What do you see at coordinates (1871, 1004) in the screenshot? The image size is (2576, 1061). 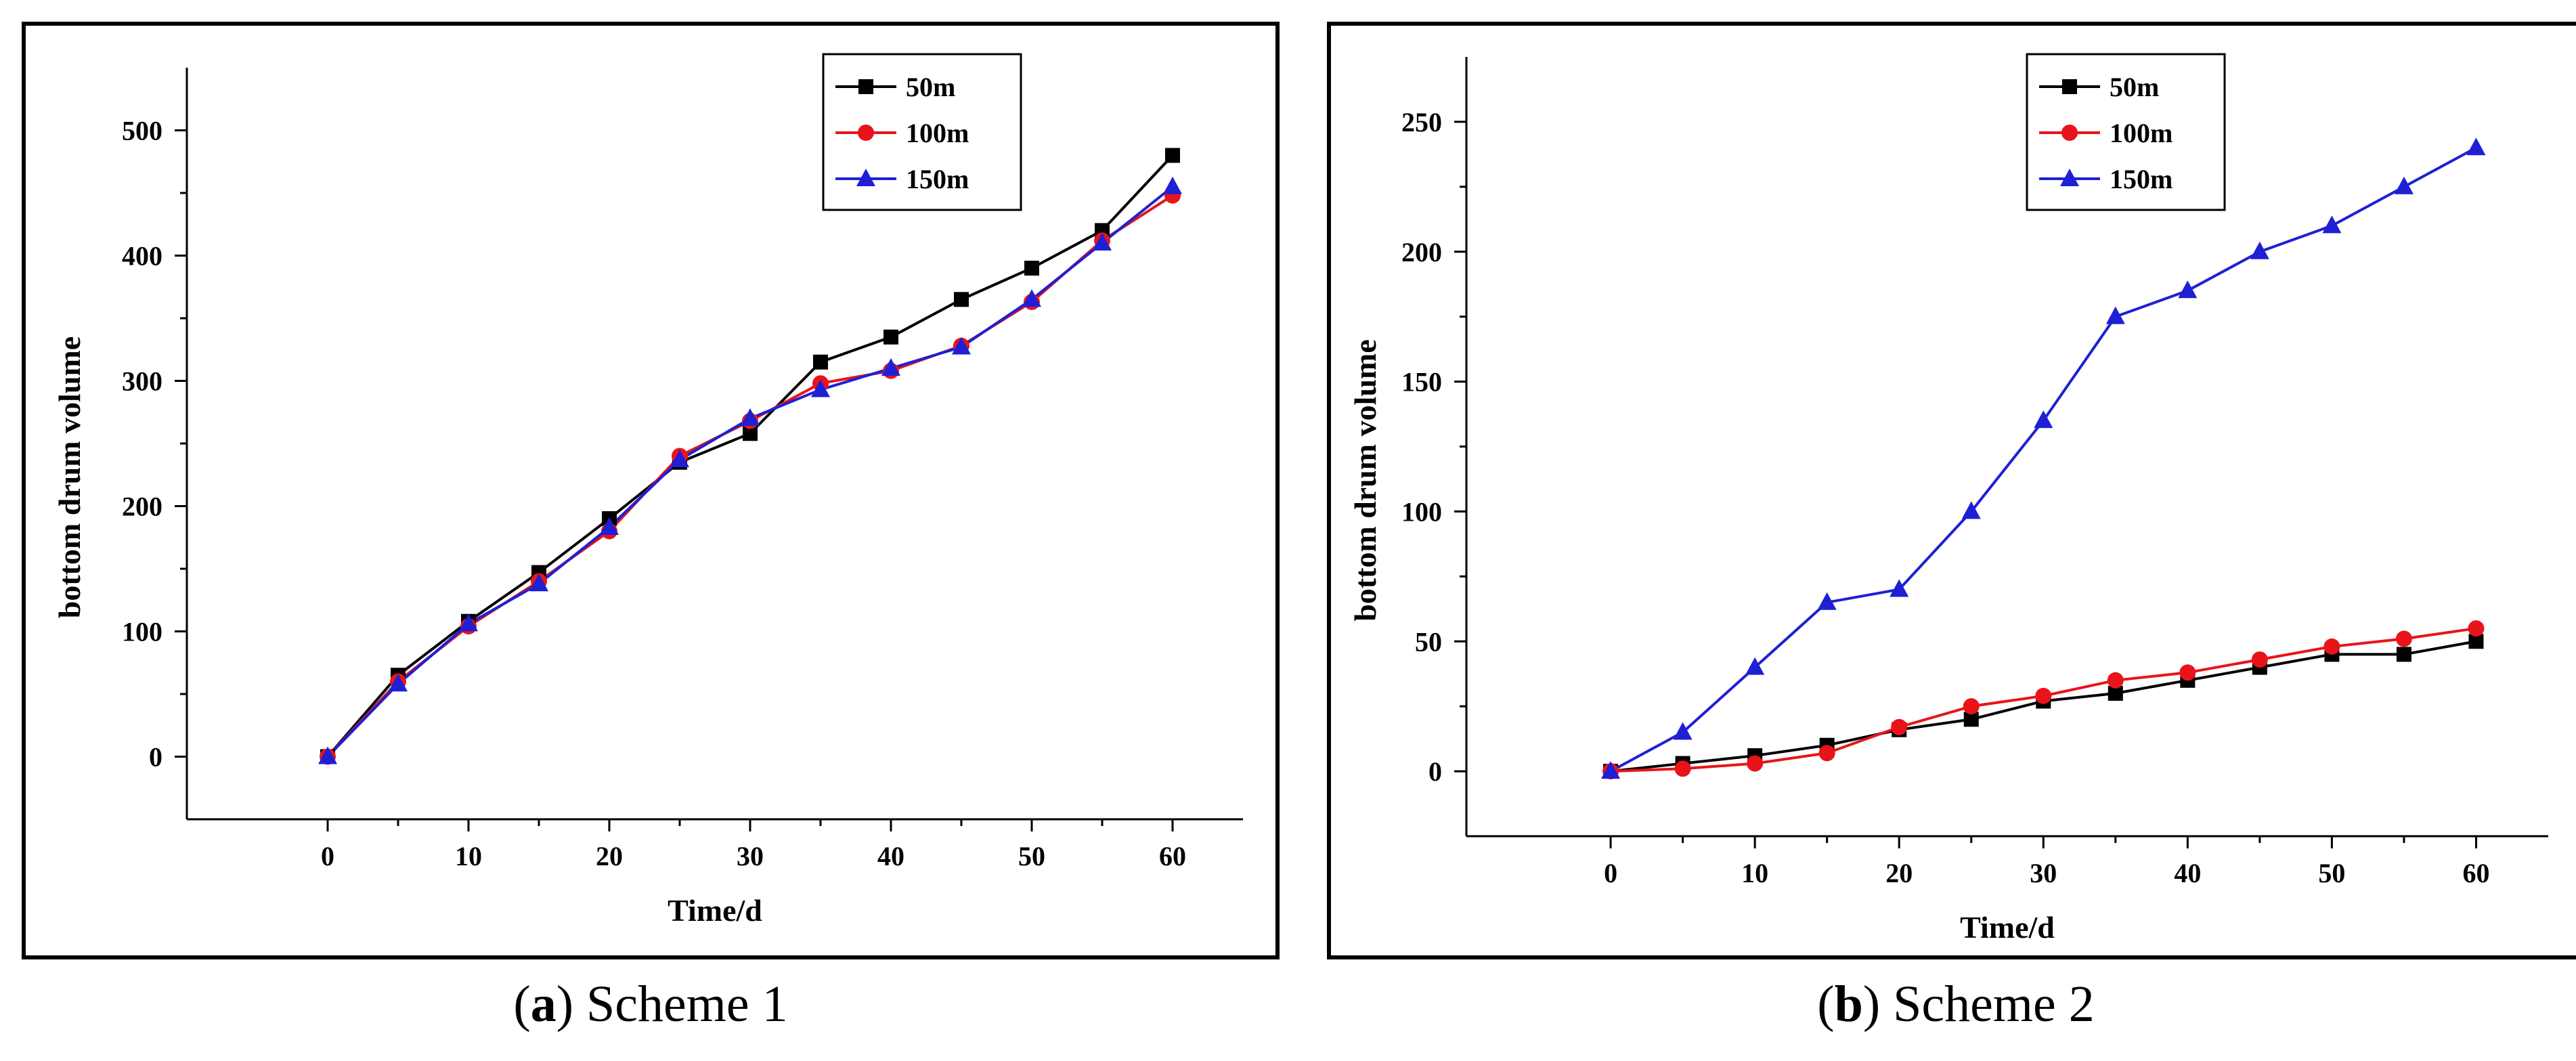 I see `caption-b-close: )` at bounding box center [1871, 1004].